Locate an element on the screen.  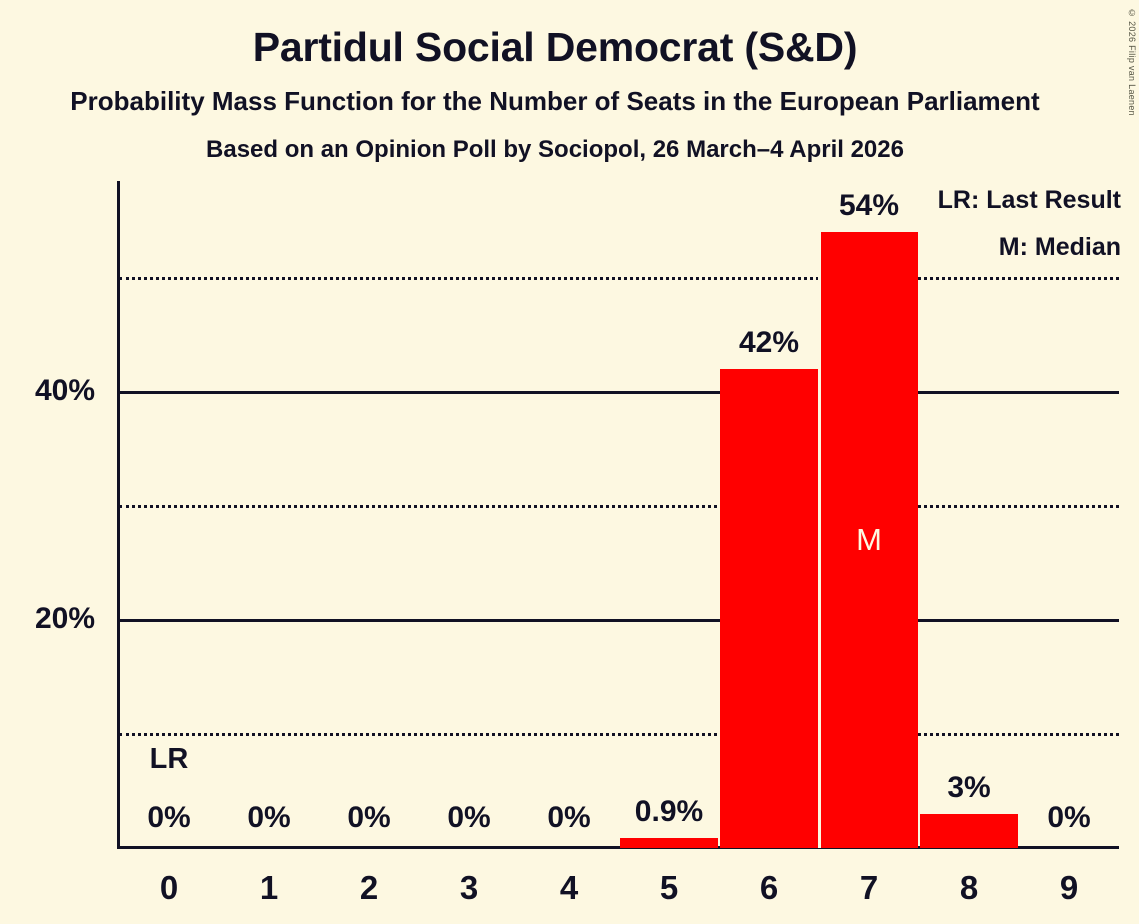
x-tick-label-0: 0 is located at coordinates (169, 887).